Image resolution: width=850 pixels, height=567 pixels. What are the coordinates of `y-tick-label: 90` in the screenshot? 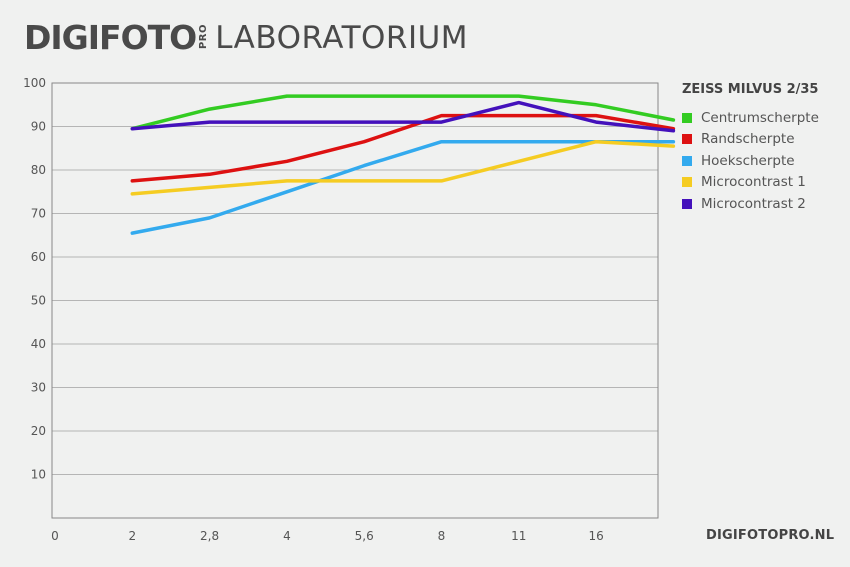 It's located at (38, 127).